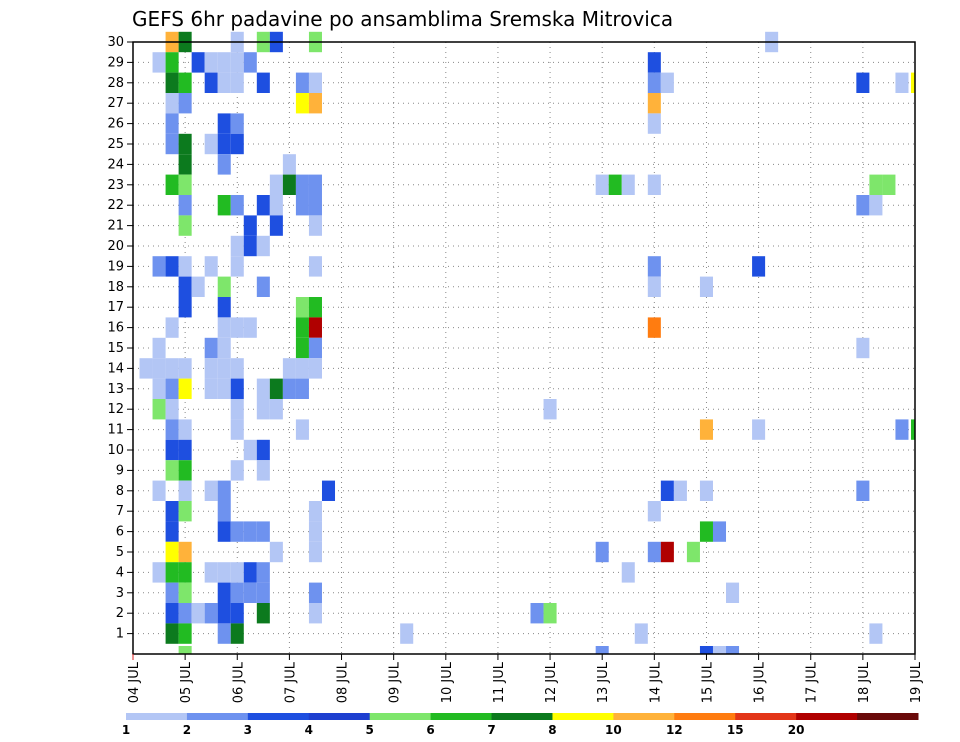  I want to click on y-tick-label: 23, so click(115, 185).